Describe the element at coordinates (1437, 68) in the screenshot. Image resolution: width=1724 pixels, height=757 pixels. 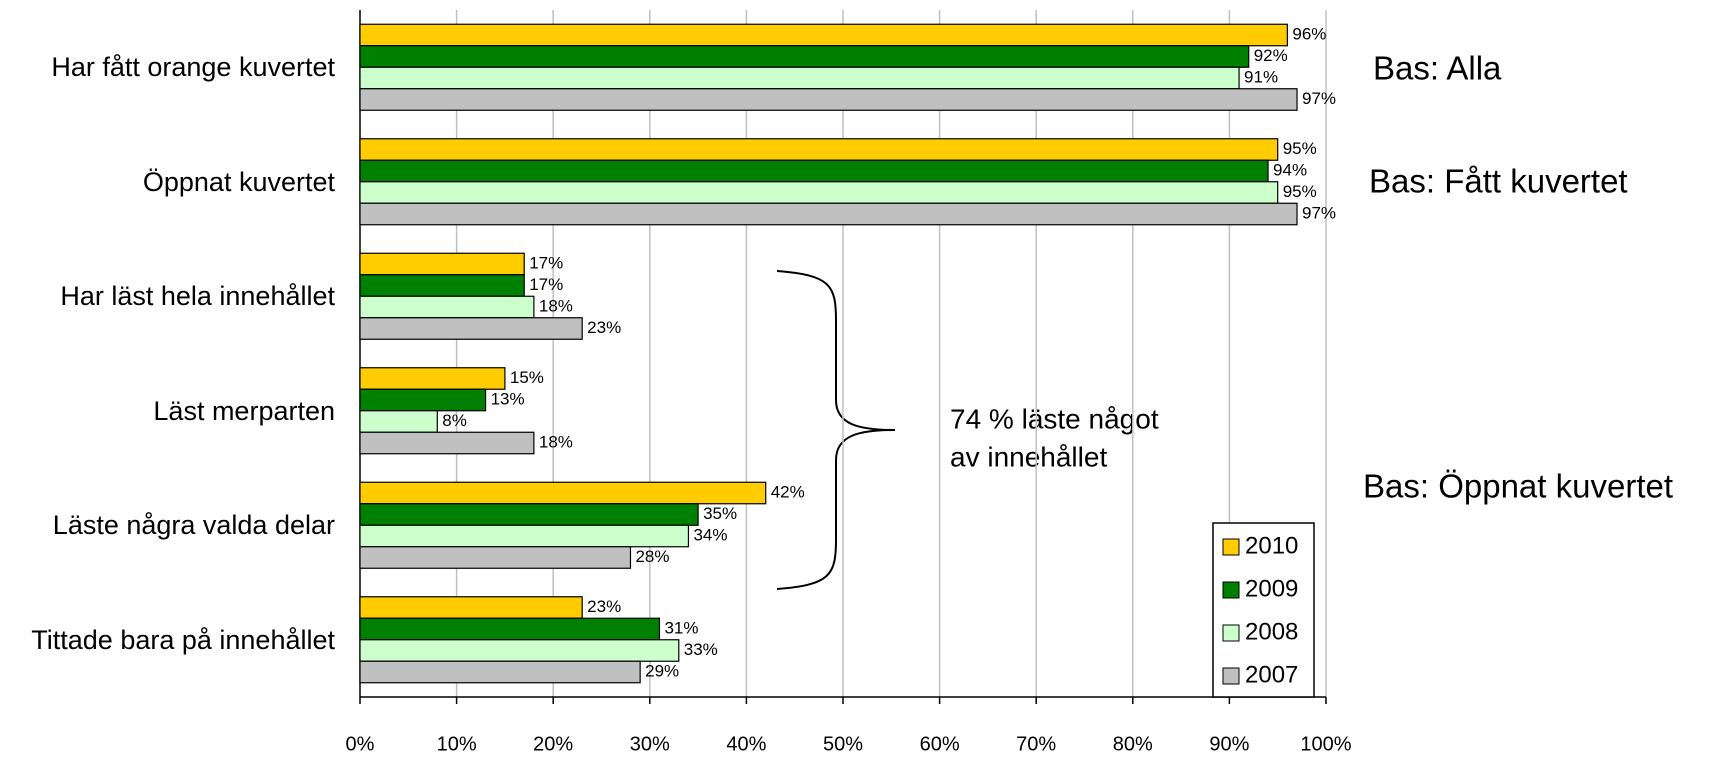
I see `annotation: Bas: Alla` at that location.